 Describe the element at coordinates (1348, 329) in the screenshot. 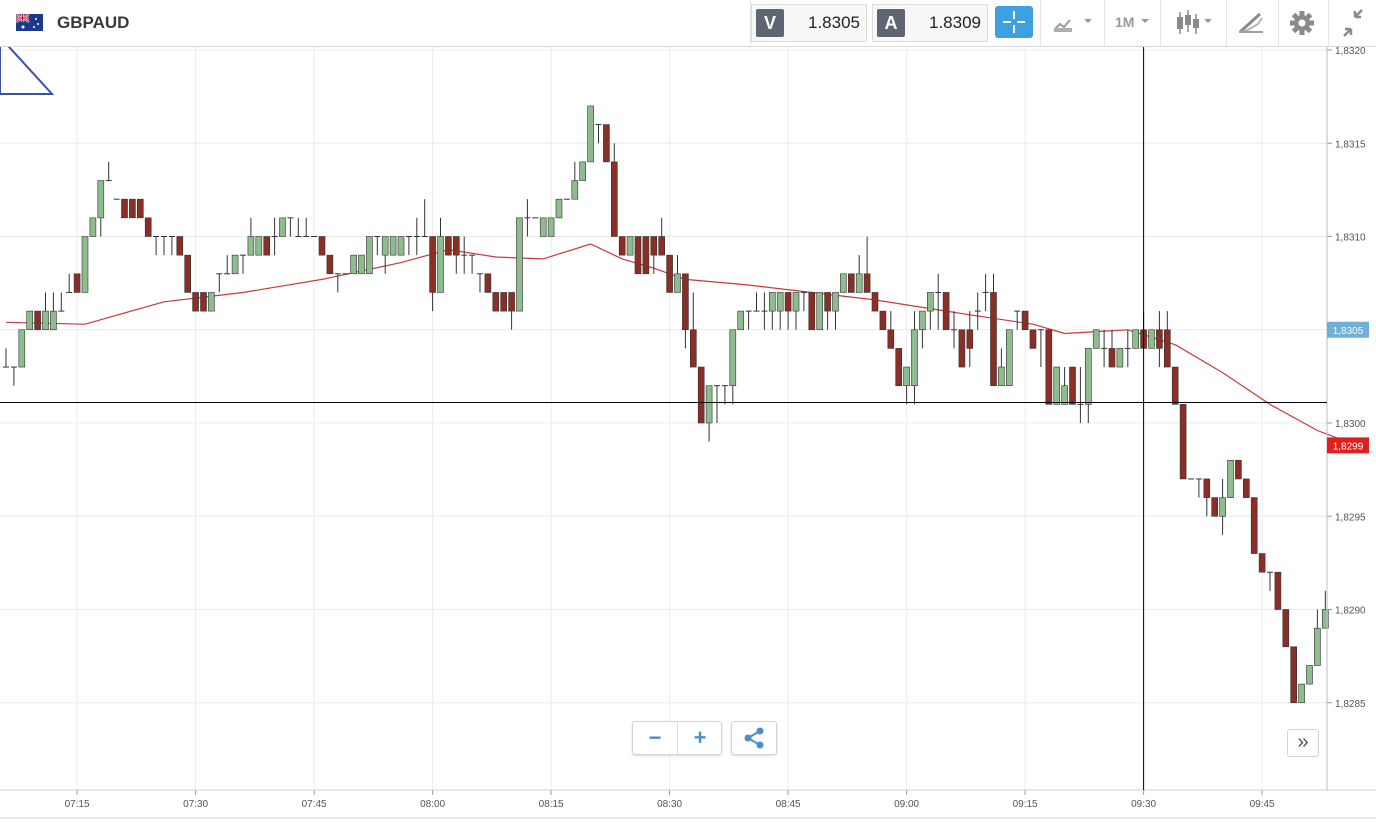

I see `bid-price-marker: 1,8305` at that location.